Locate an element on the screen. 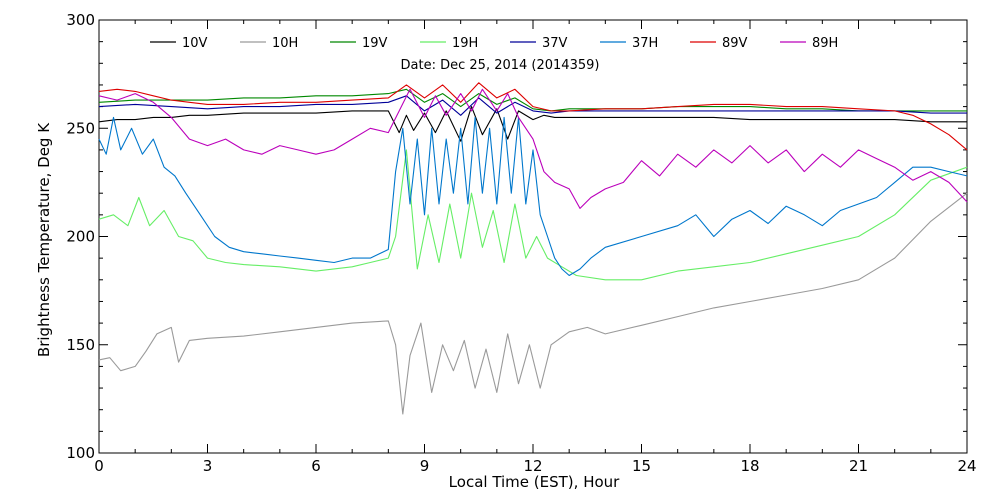 This screenshot has height=500, width=1000. x-tick-label: 24 is located at coordinates (966, 466).